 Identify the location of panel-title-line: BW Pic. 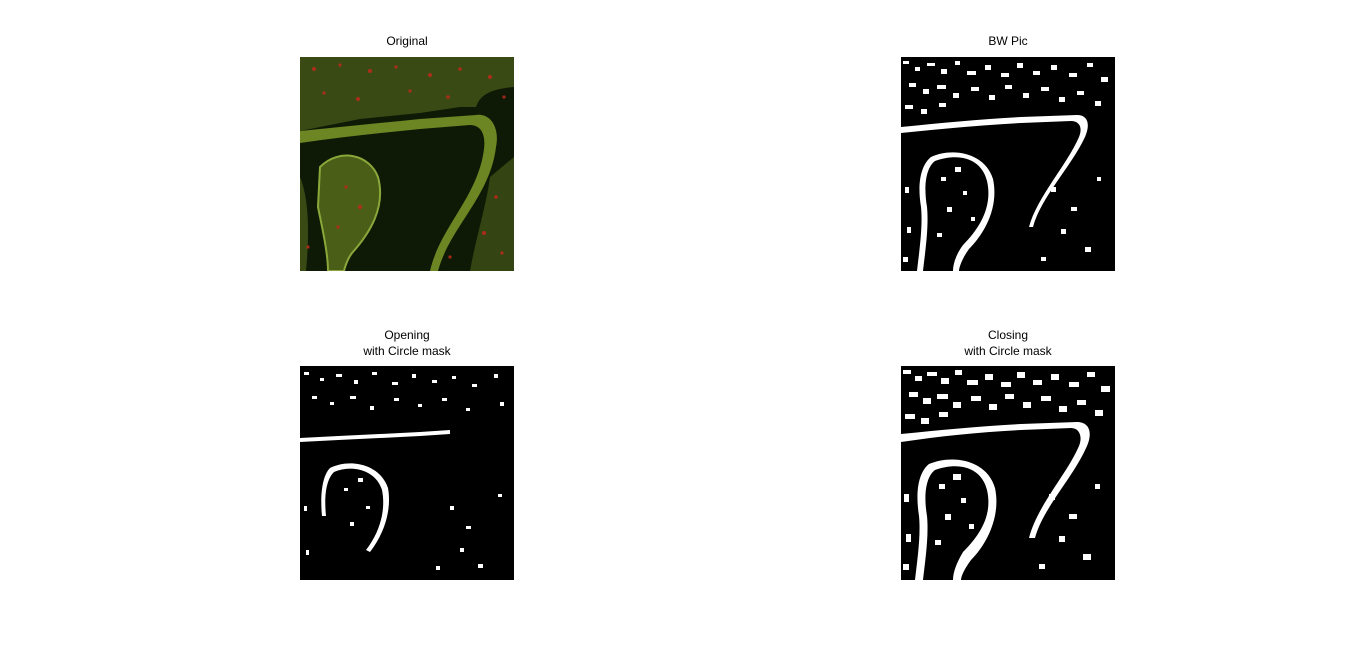
(1008, 41).